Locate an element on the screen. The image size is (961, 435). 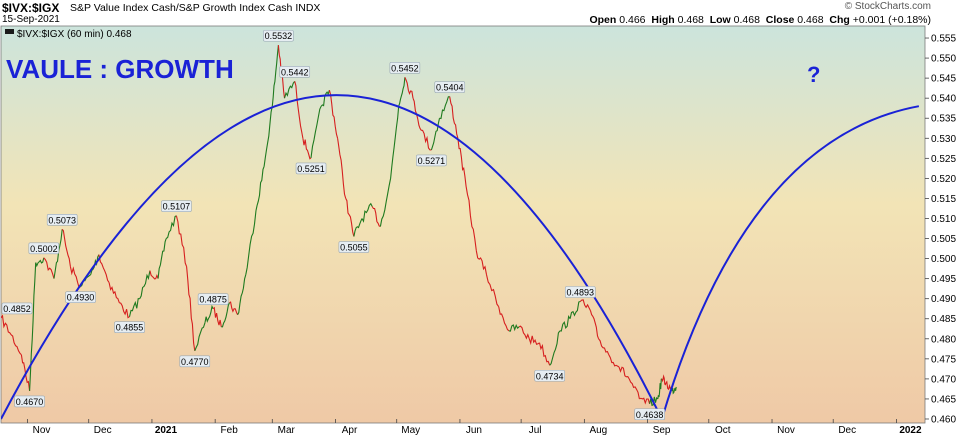
value-label: 0.4875 is located at coordinates (213, 299).